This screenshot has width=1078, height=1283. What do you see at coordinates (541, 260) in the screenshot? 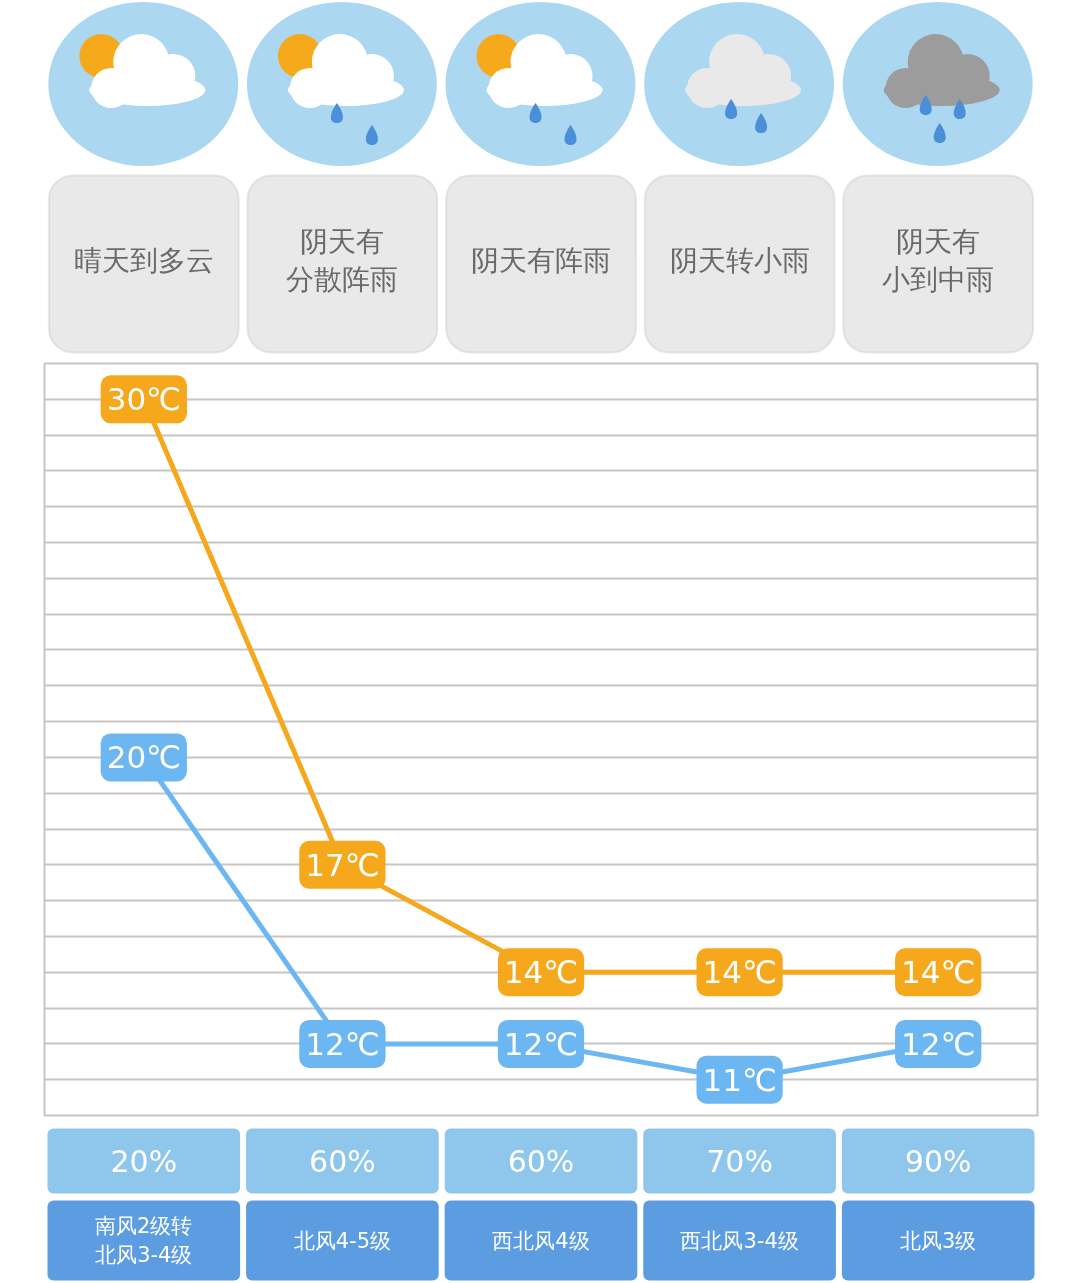
I see `x-tick-label: 阴天有阵雨` at bounding box center [541, 260].